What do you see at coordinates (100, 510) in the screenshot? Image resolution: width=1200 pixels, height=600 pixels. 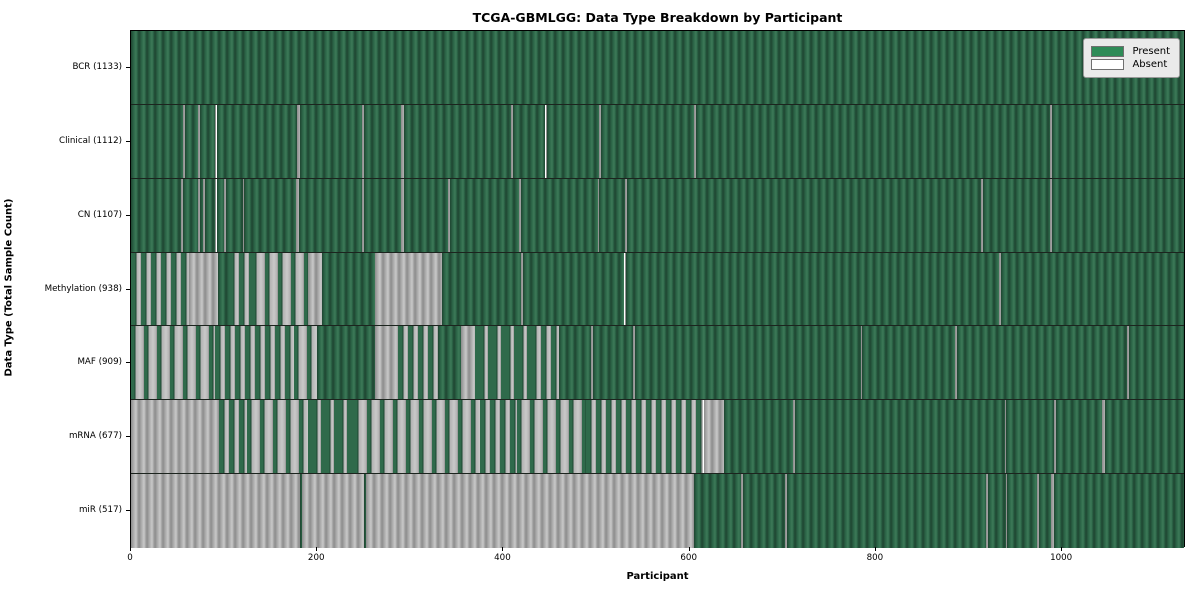 I see `y-tick-label-miR: miR (517)` at bounding box center [100, 510].